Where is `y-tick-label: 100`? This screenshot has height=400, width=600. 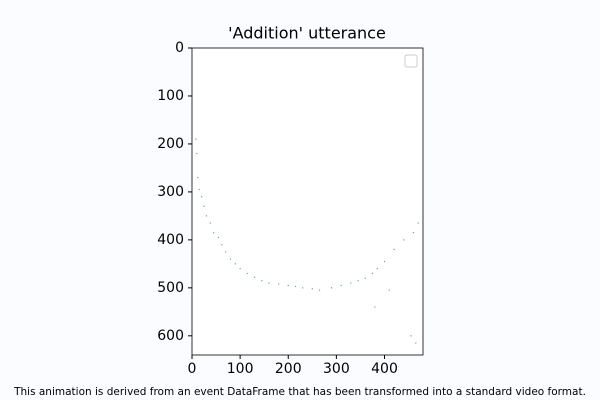
y-tick-label: 100 is located at coordinates (170, 96).